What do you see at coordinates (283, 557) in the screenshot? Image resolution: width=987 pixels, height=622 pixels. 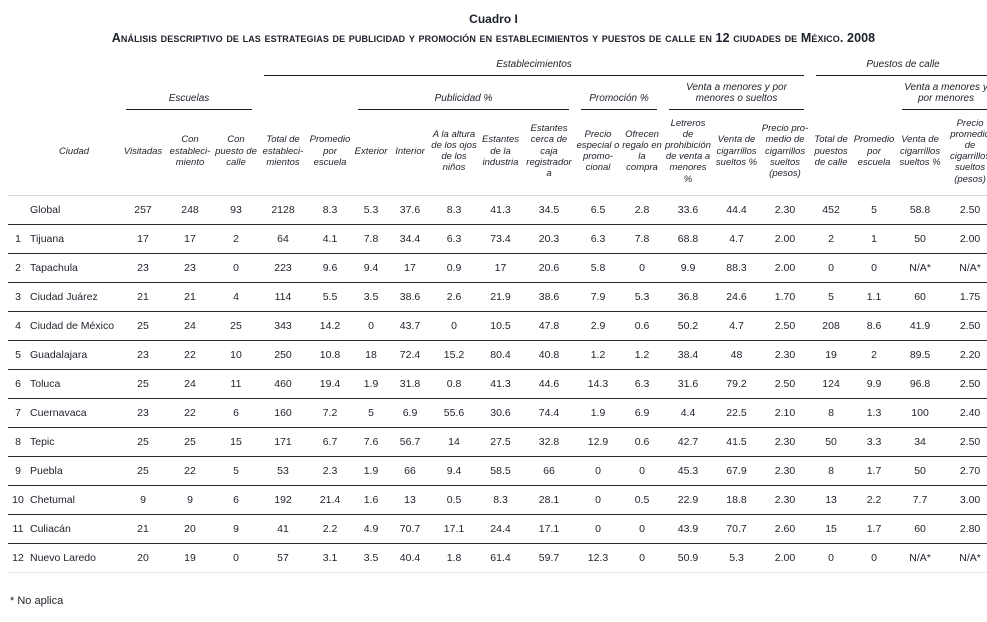 I see `cell-value: 57` at bounding box center [283, 557].